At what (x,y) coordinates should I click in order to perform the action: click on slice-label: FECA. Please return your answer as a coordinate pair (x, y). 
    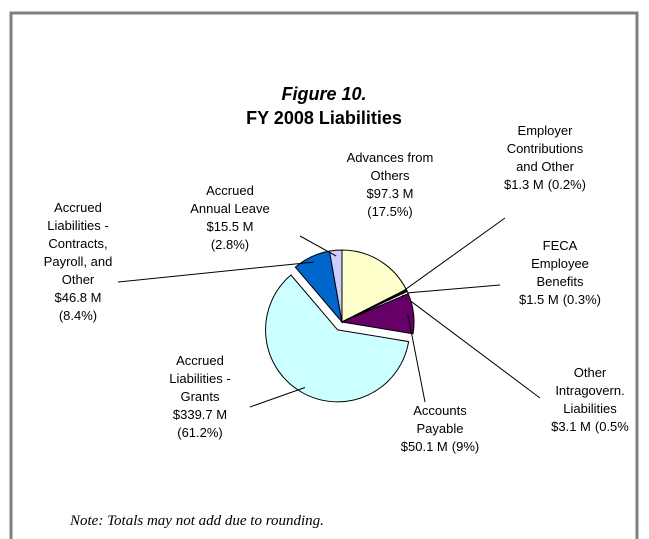
    Looking at the image, I should click on (560, 245).